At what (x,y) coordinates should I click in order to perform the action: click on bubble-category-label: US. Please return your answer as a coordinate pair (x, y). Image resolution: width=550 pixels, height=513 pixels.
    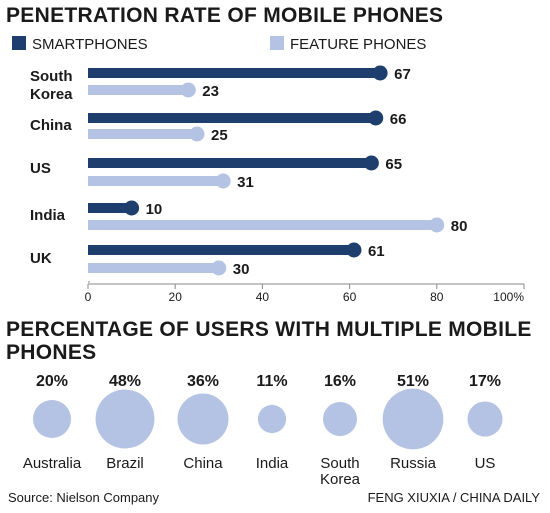
    Looking at the image, I should click on (485, 463).